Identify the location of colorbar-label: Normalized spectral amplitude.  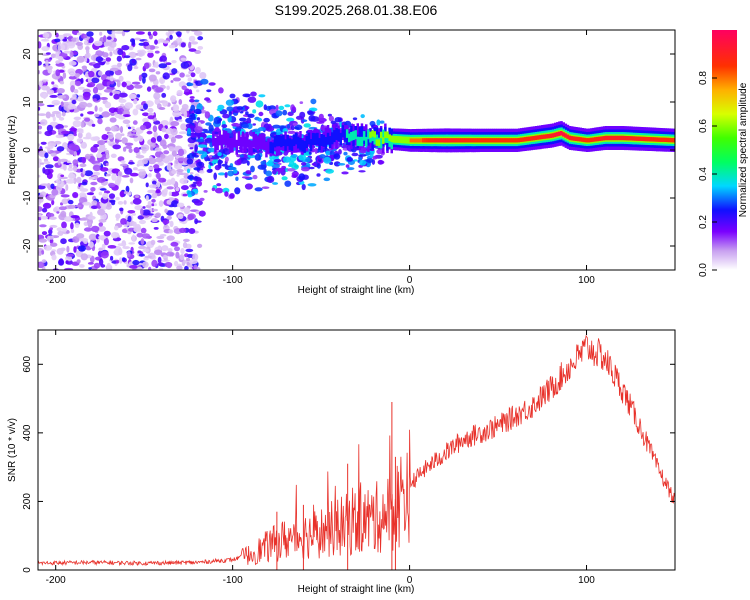
(743, 149).